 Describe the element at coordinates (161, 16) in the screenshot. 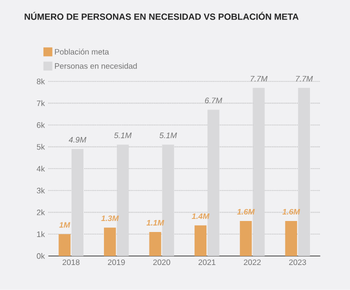

I see `chart-title: NÚMERO DE PERSONAS EN NECESIDAD VS POBLACIÓN META` at that location.